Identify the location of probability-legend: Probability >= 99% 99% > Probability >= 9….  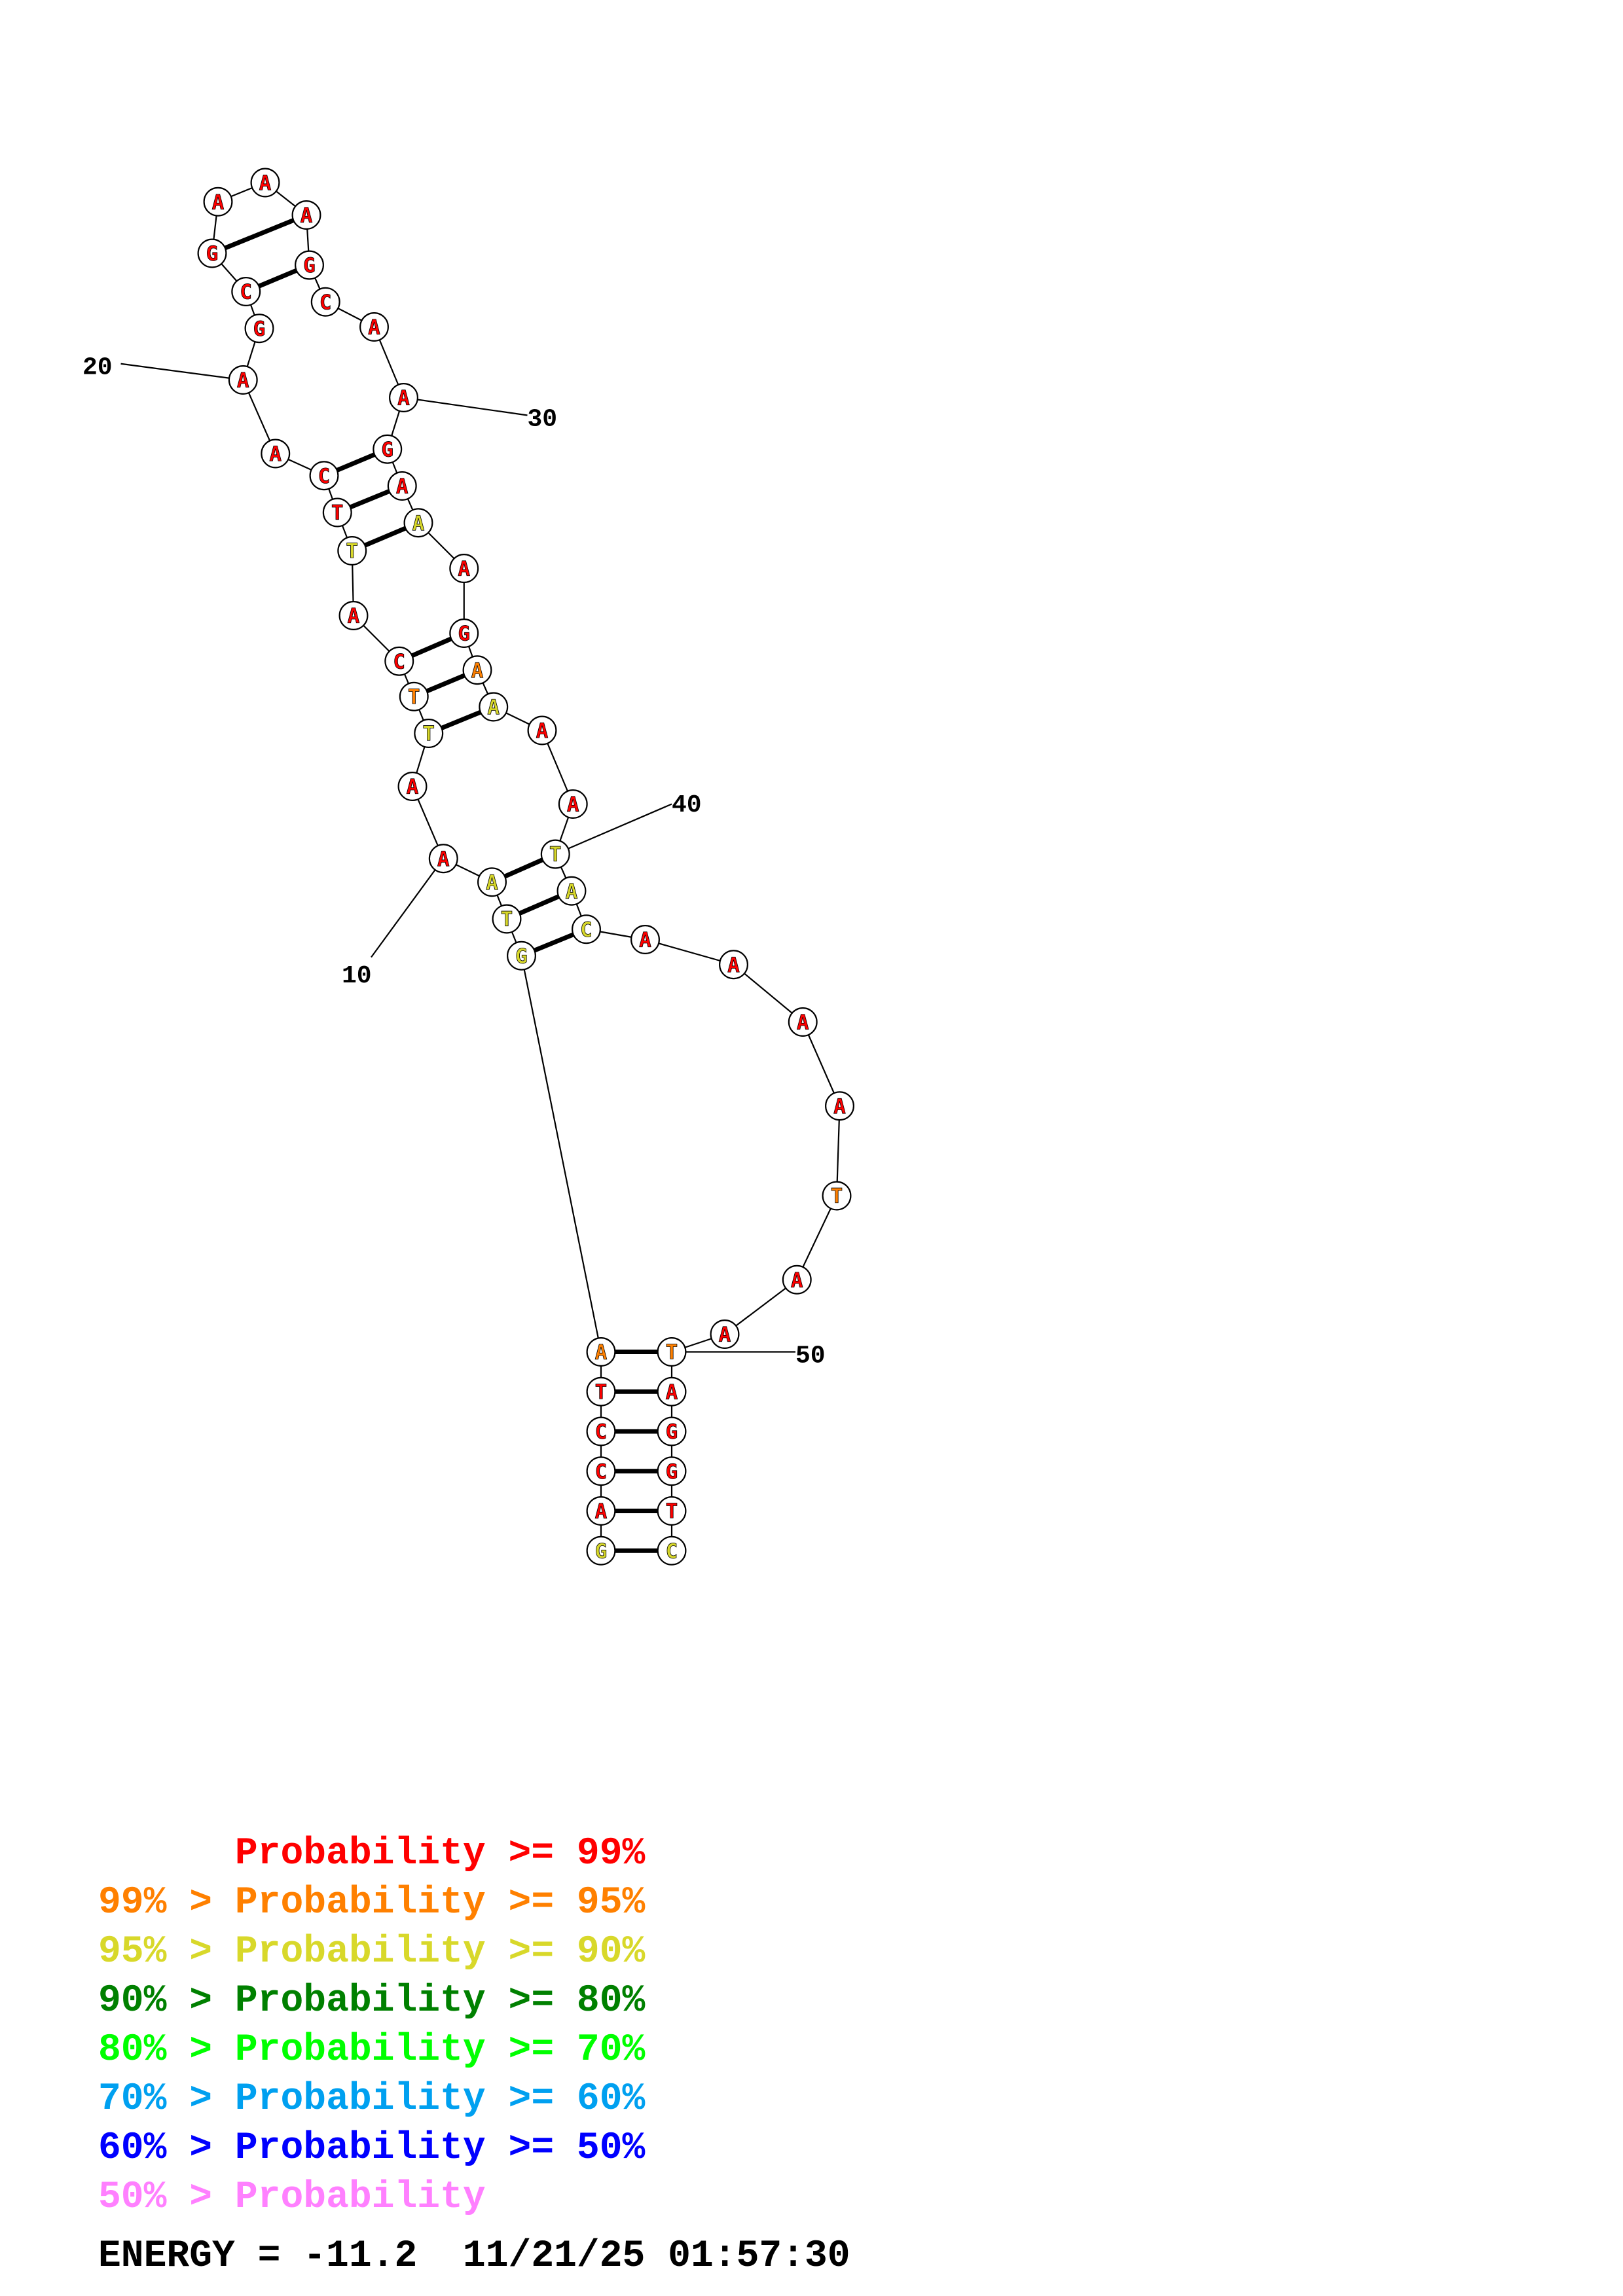
(371, 2025).